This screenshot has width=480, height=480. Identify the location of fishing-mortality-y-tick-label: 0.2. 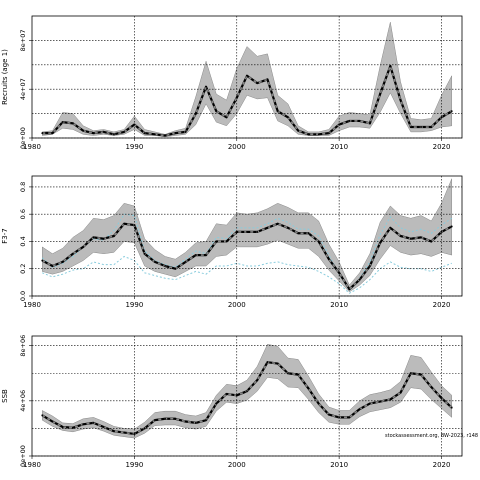
(23, 269).